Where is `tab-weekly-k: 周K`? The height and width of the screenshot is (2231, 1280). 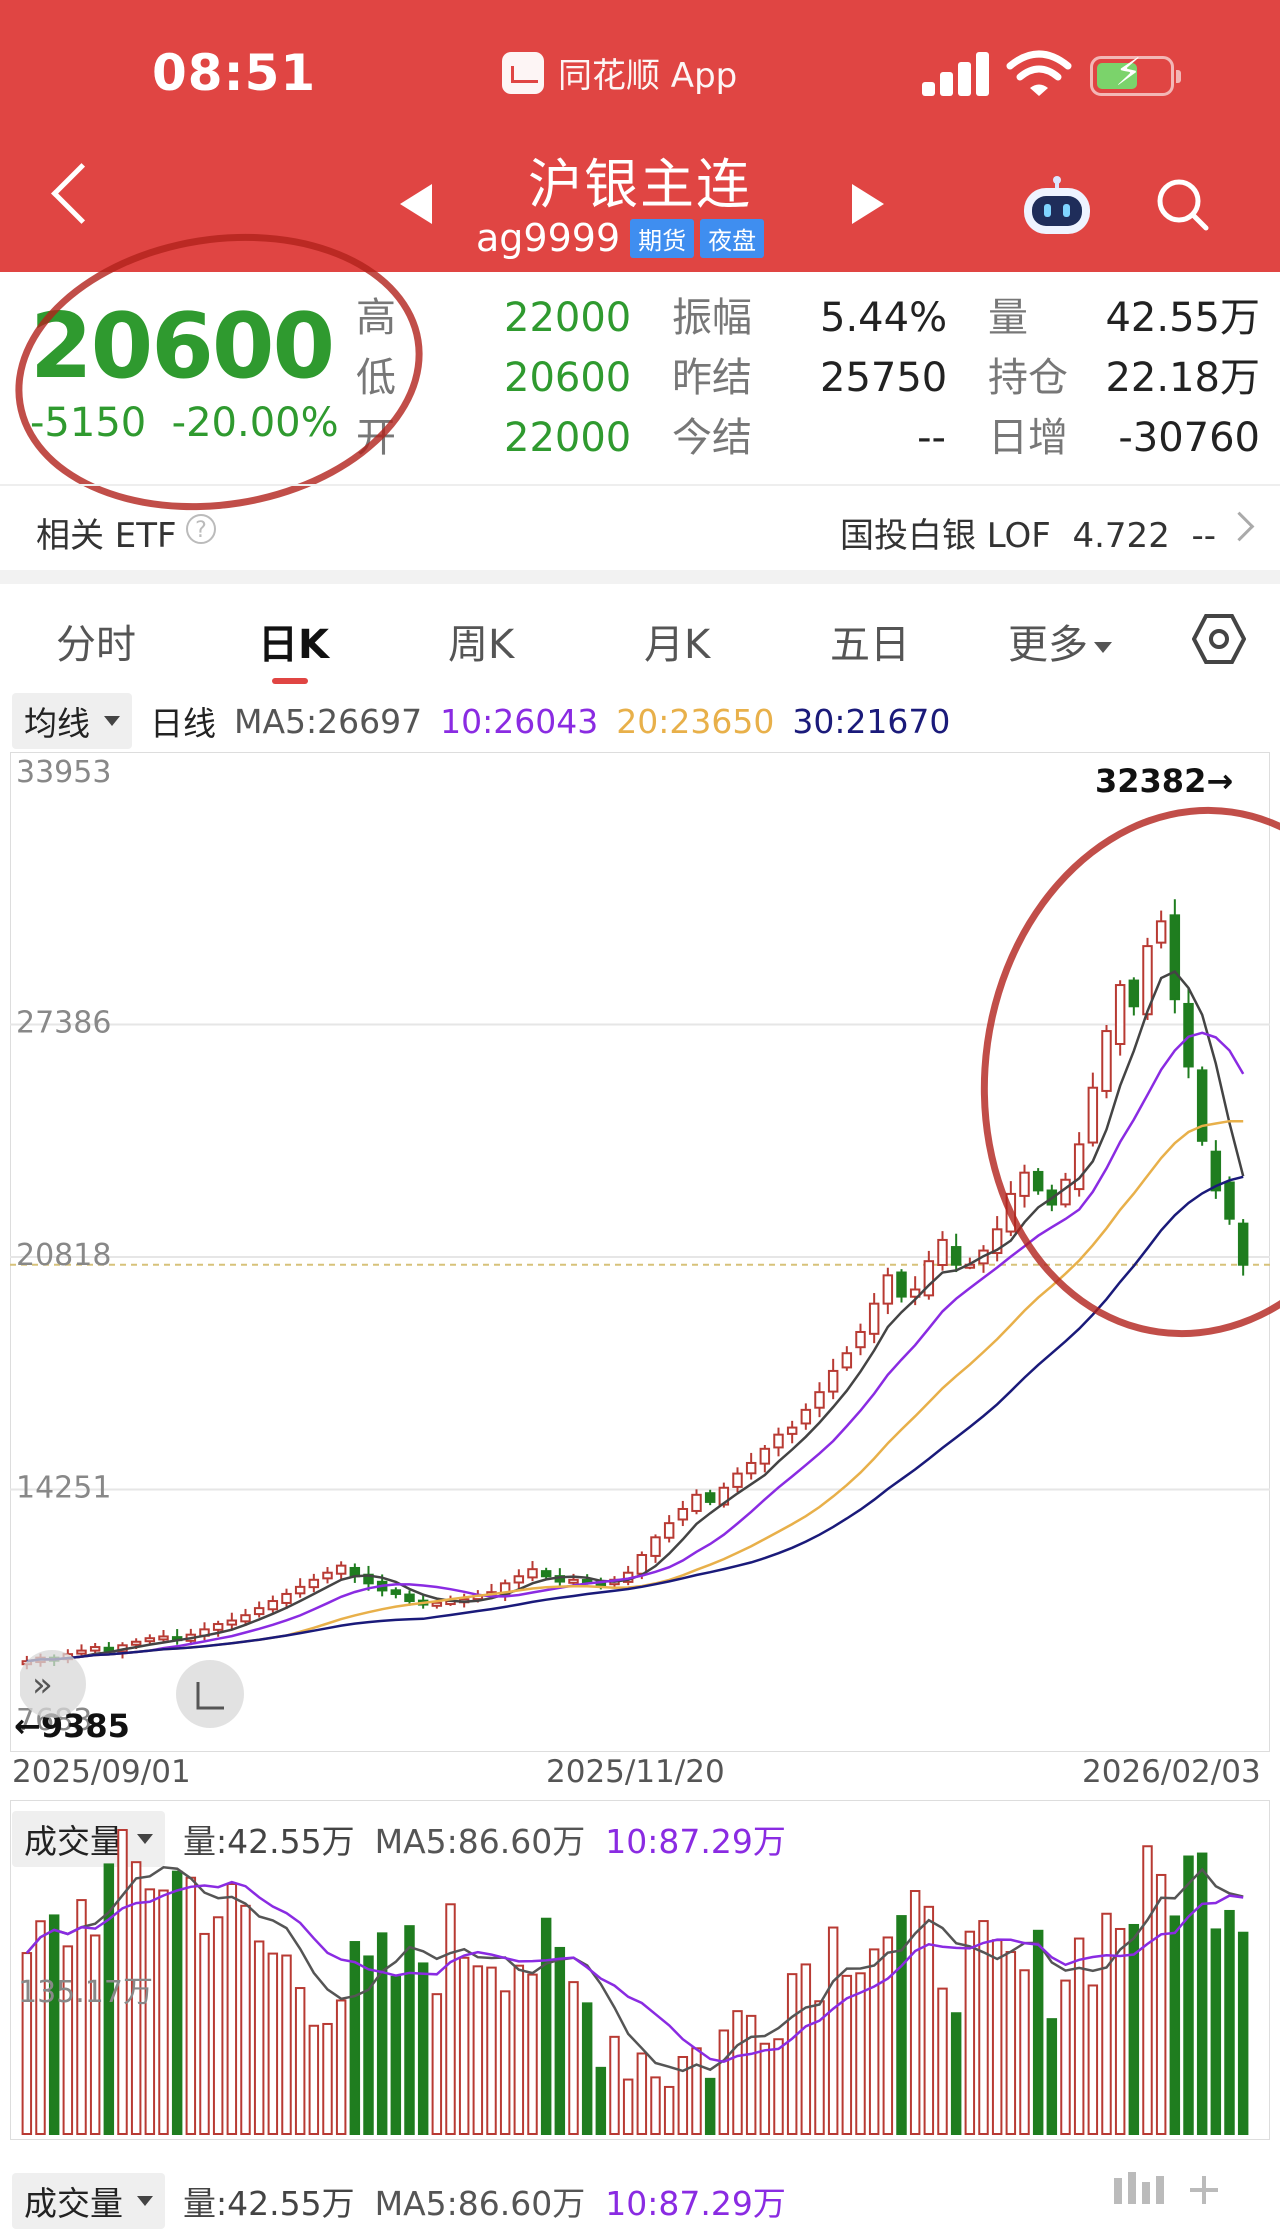
tab-weekly-k: 周K is located at coordinates (481, 645).